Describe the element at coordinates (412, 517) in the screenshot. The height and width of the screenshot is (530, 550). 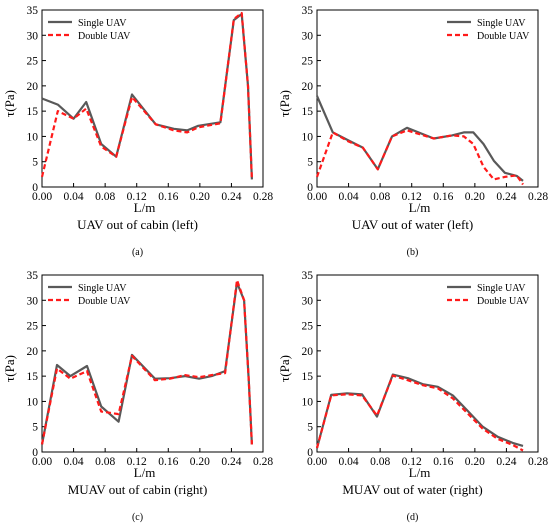
I see `panel-label-d: (d)` at that location.